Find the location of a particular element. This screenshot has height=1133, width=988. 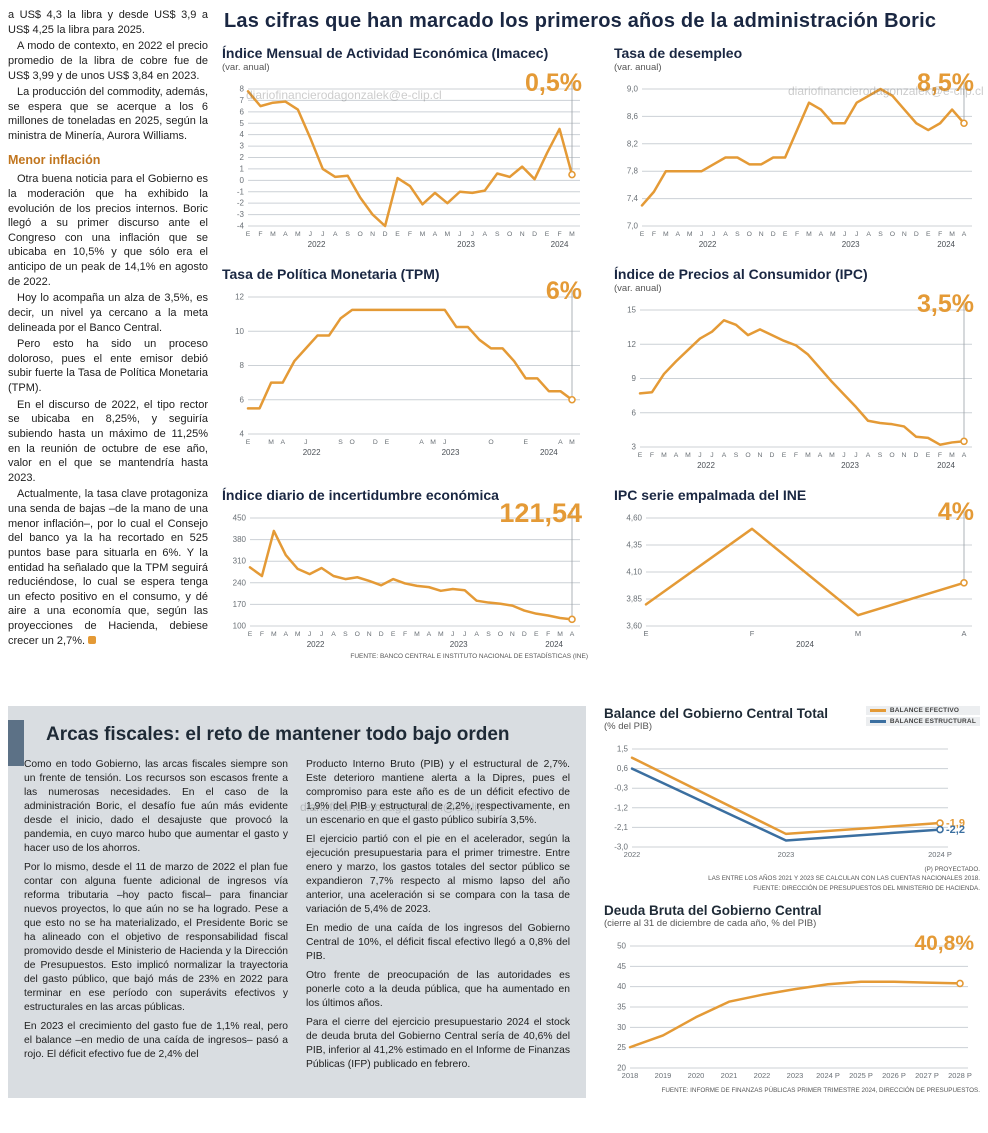

svg-text: 2022 is located at coordinates (706, 465).